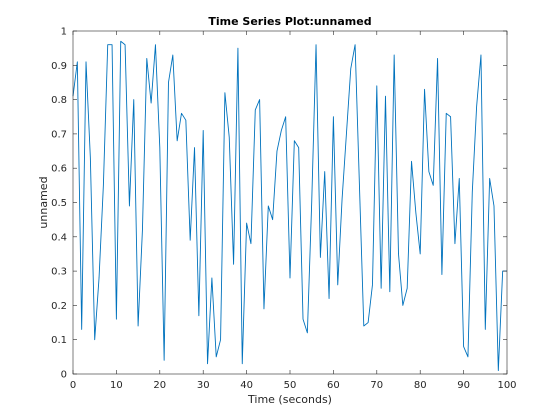  What do you see at coordinates (43, 202) in the screenshot?
I see `y-axis-label: unnamed` at bounding box center [43, 202].